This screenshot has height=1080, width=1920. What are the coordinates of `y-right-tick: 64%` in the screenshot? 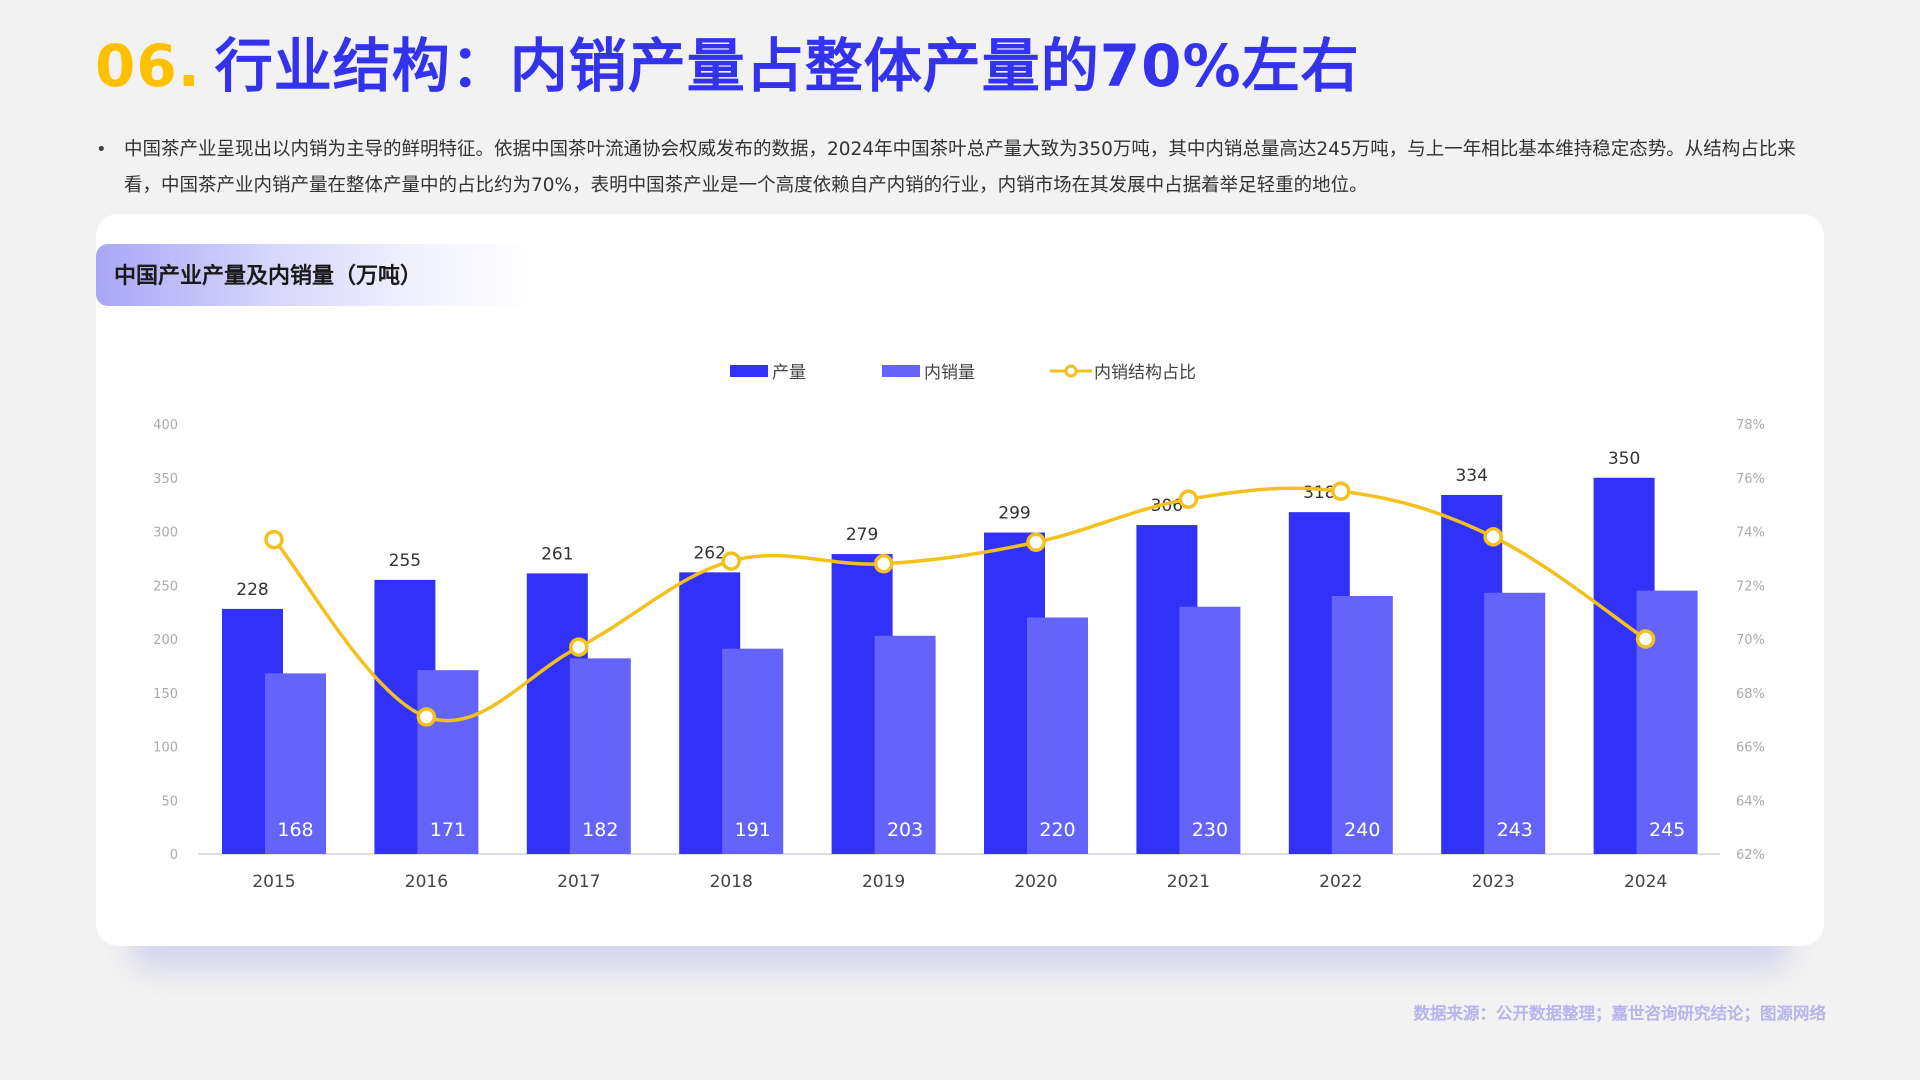 It's located at (1750, 801).